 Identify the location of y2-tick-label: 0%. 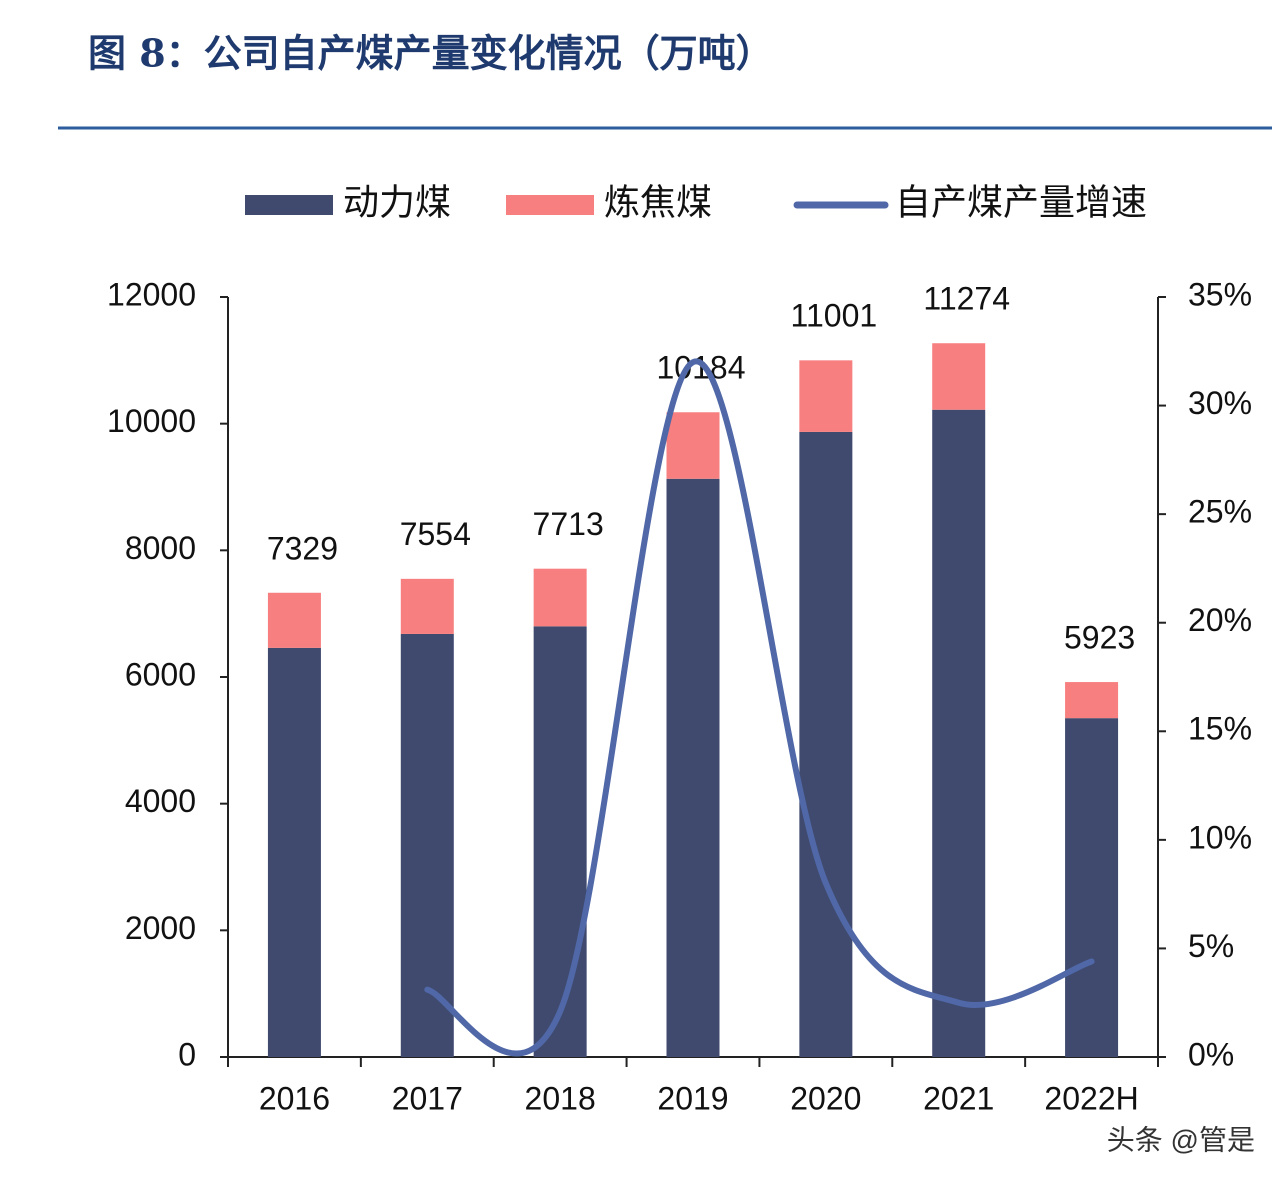
(1211, 1054).